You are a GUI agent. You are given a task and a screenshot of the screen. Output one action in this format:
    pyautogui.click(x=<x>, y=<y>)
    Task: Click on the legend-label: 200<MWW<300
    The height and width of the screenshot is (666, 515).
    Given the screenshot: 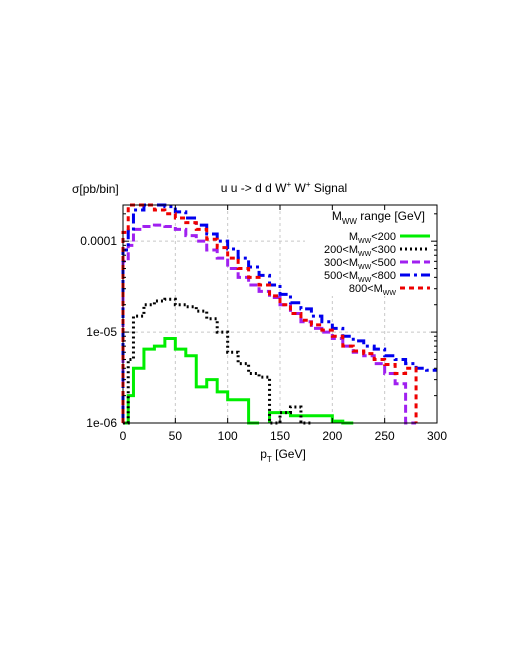 What is the action you would take?
    pyautogui.click(x=360, y=251)
    